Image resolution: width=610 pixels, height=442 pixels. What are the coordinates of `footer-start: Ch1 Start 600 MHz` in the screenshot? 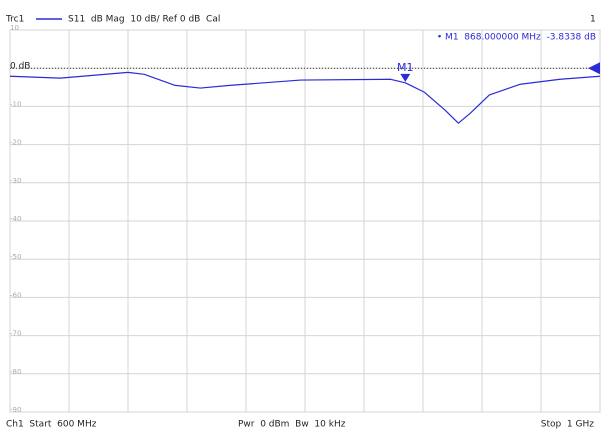 It's located at (51, 425).